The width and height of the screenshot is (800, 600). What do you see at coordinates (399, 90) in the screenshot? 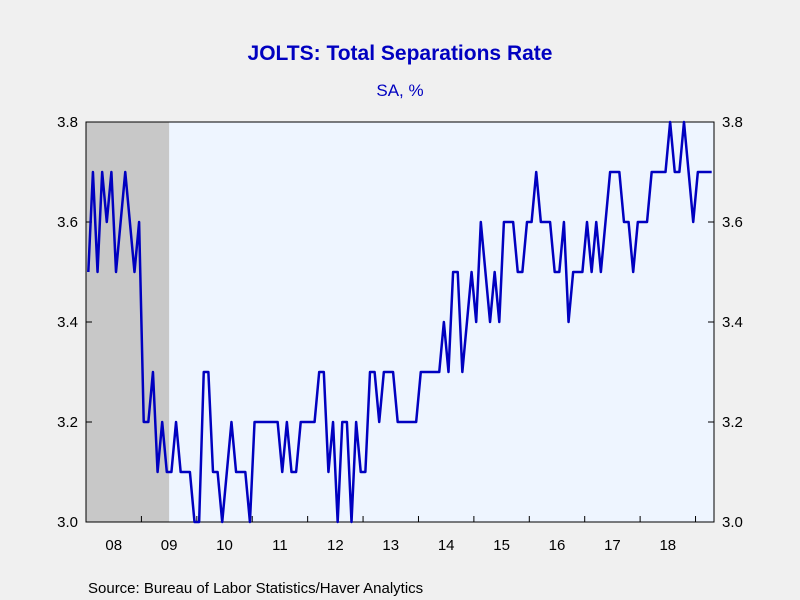
I see `chart-subtitle: SA, %` at bounding box center [399, 90].